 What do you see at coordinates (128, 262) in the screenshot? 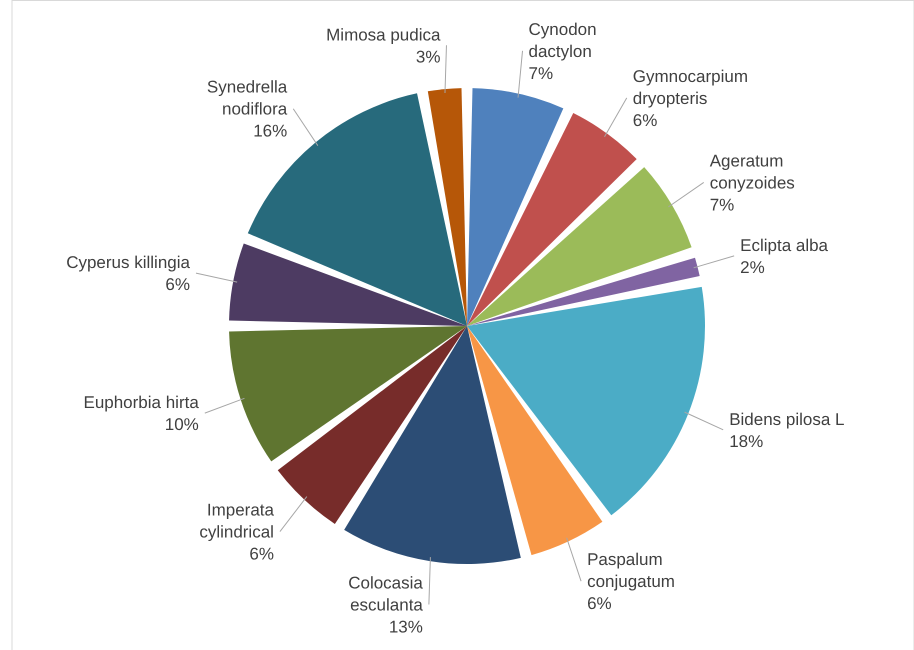
I see `slice-label: Cyperus killingia` at bounding box center [128, 262].